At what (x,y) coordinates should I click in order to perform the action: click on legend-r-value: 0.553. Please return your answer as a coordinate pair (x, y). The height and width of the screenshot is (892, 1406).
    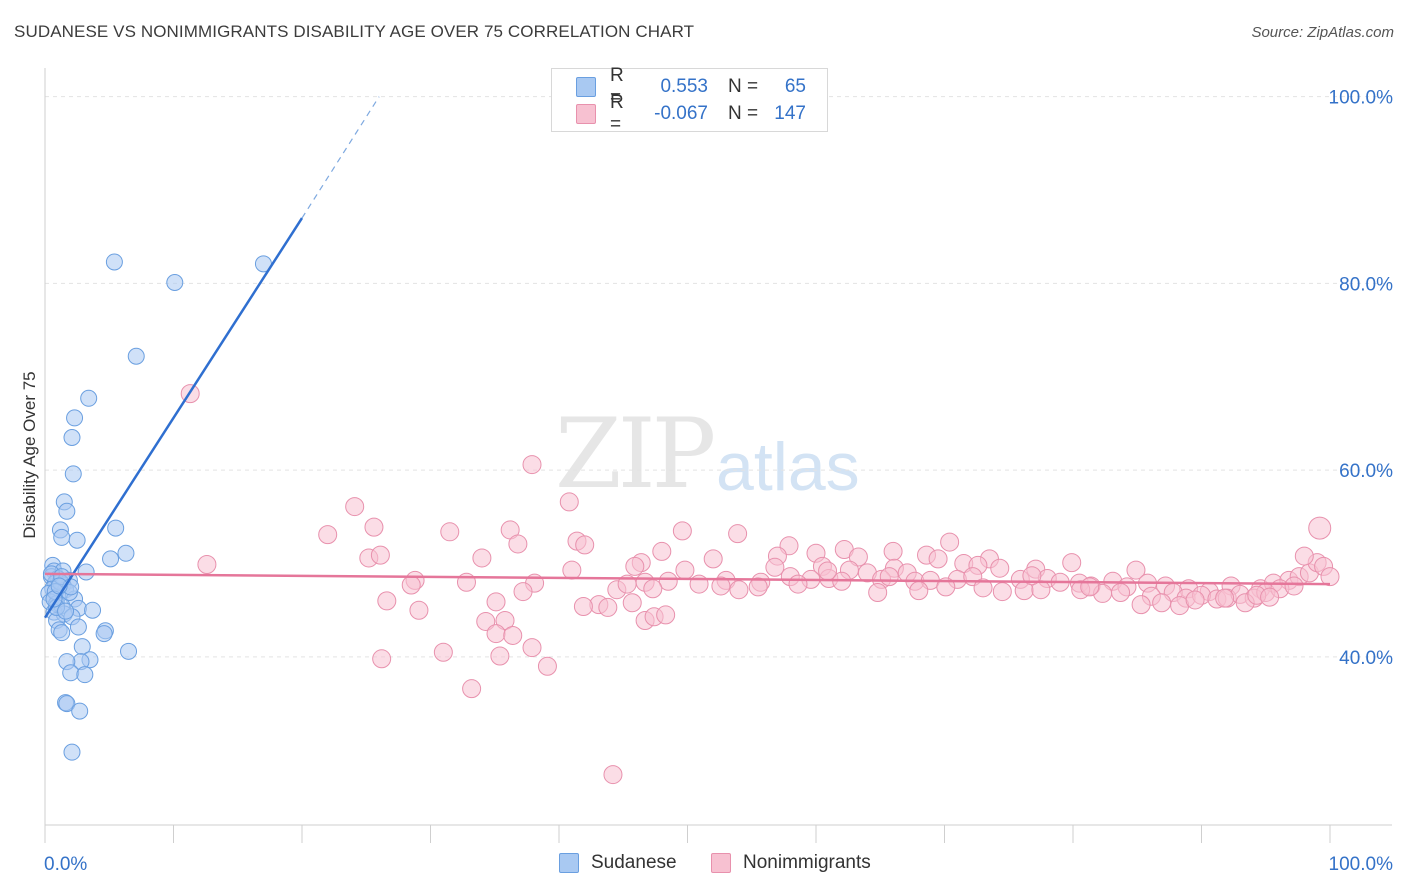
    Looking at the image, I should click on (684, 86).